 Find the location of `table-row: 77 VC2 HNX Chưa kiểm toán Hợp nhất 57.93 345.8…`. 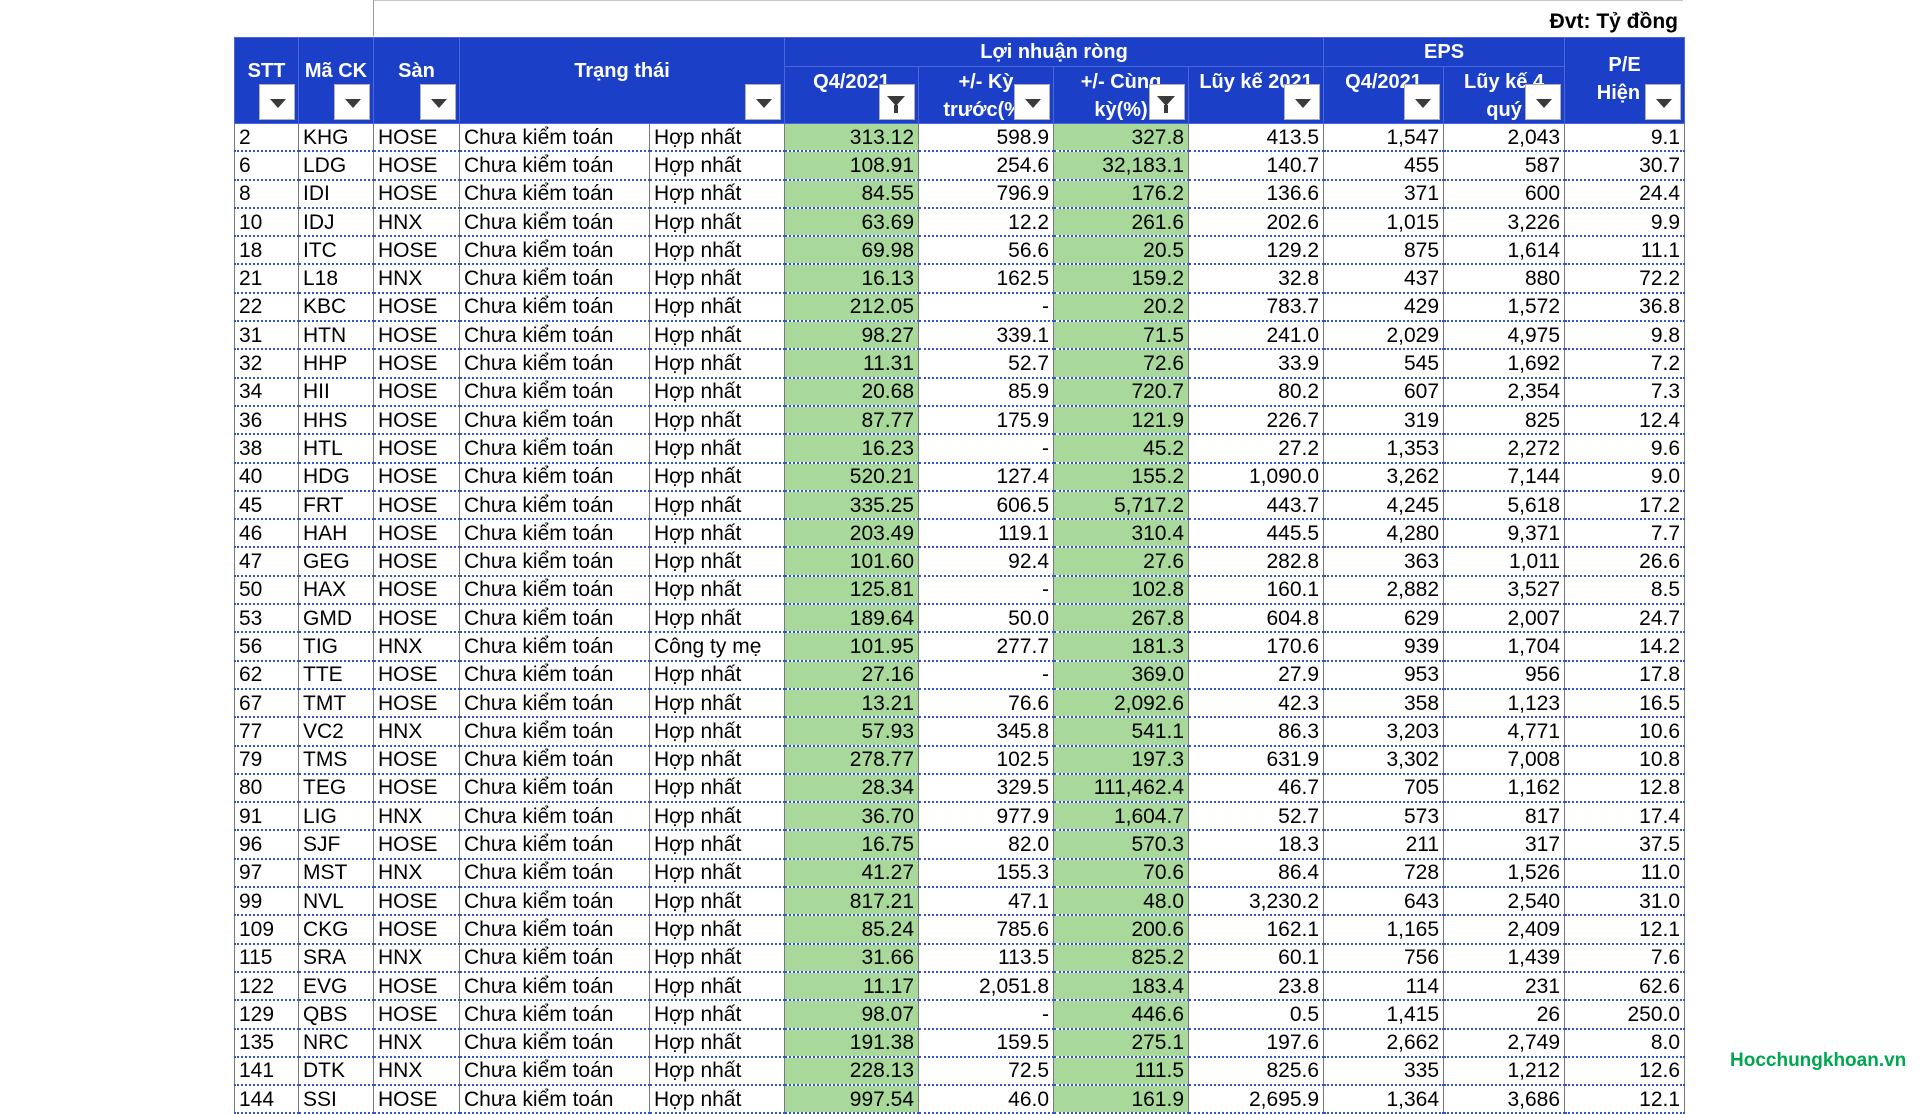

table-row: 77 VC2 HNX Chưa kiểm toán Hợp nhất 57.93 345.8… is located at coordinates (960, 732).